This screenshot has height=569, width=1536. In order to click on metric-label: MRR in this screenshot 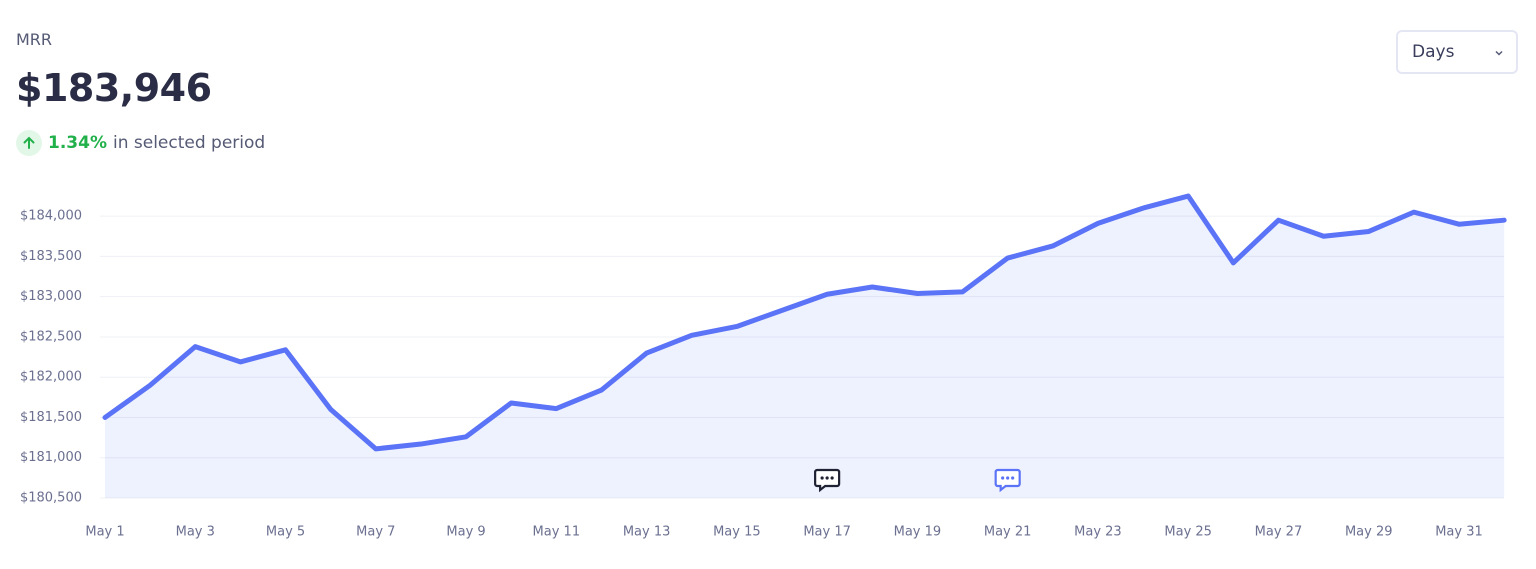, I will do `click(34, 39)`.